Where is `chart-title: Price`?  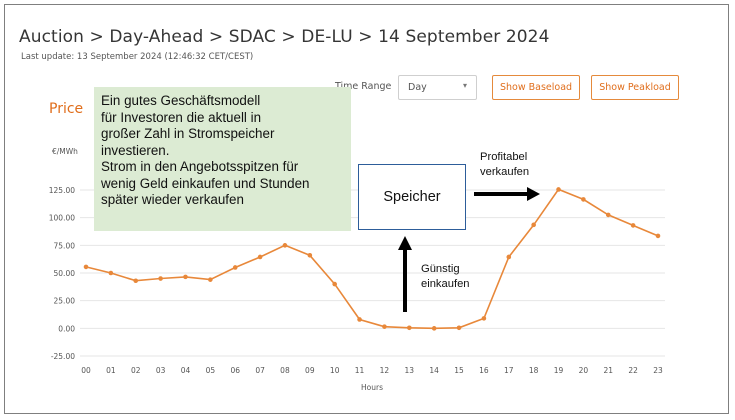 chart-title: Price is located at coordinates (66, 109).